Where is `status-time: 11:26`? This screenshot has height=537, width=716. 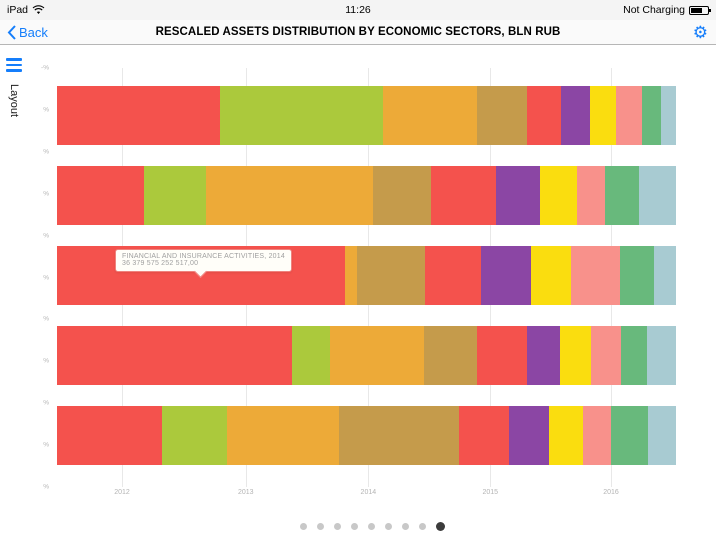 status-time: 11:26 is located at coordinates (358, 10).